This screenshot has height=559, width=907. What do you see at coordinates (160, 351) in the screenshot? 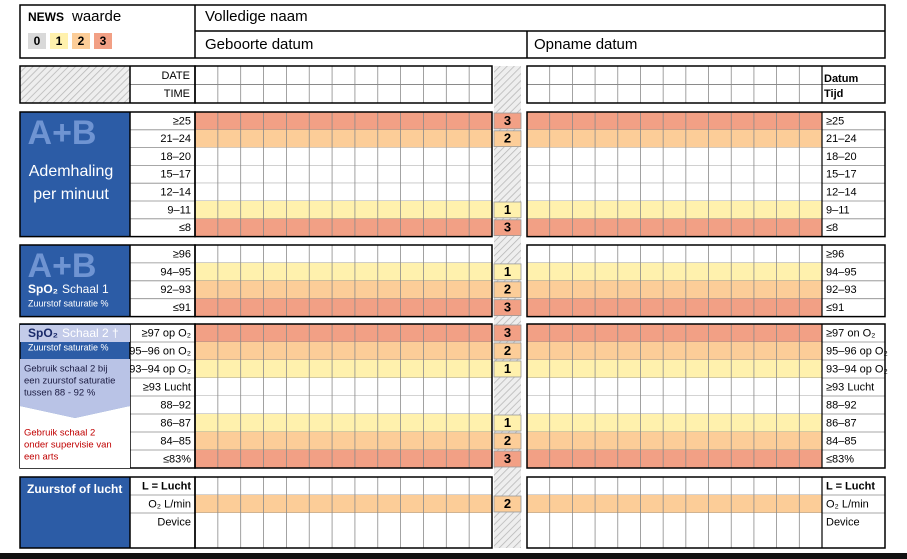
I see `row-label: 95–96 on O₂` at bounding box center [160, 351].